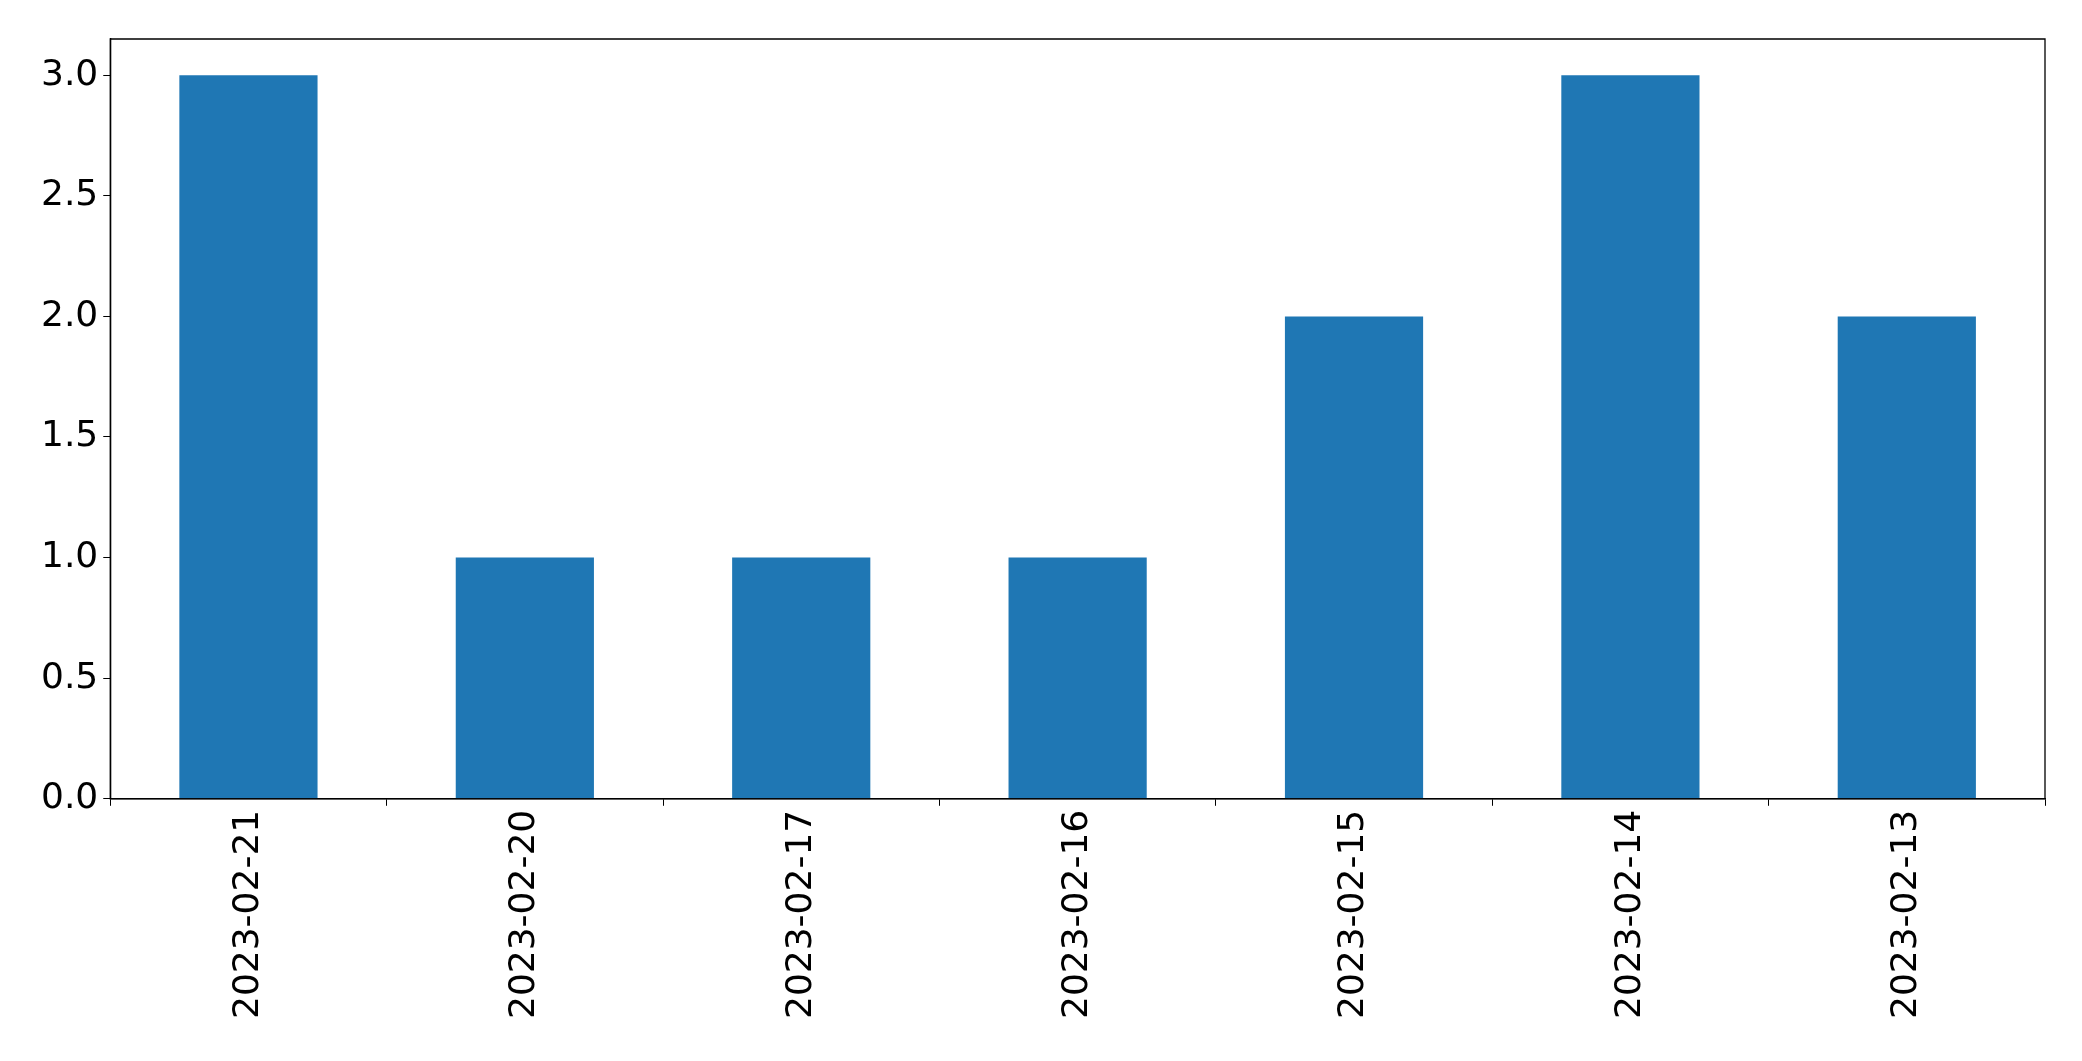 Image resolution: width=2082 pixels, height=1061 pixels. What do you see at coordinates (1074, 914) in the screenshot?
I see `x-tick-label: 2023-02-16` at bounding box center [1074, 914].